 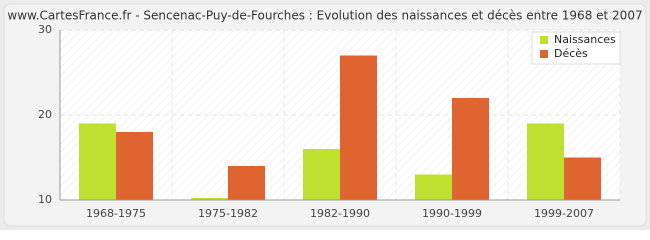 What do you see at coordinates (45, 114) in the screenshot?
I see `y-tick-label: 20` at bounding box center [45, 114].